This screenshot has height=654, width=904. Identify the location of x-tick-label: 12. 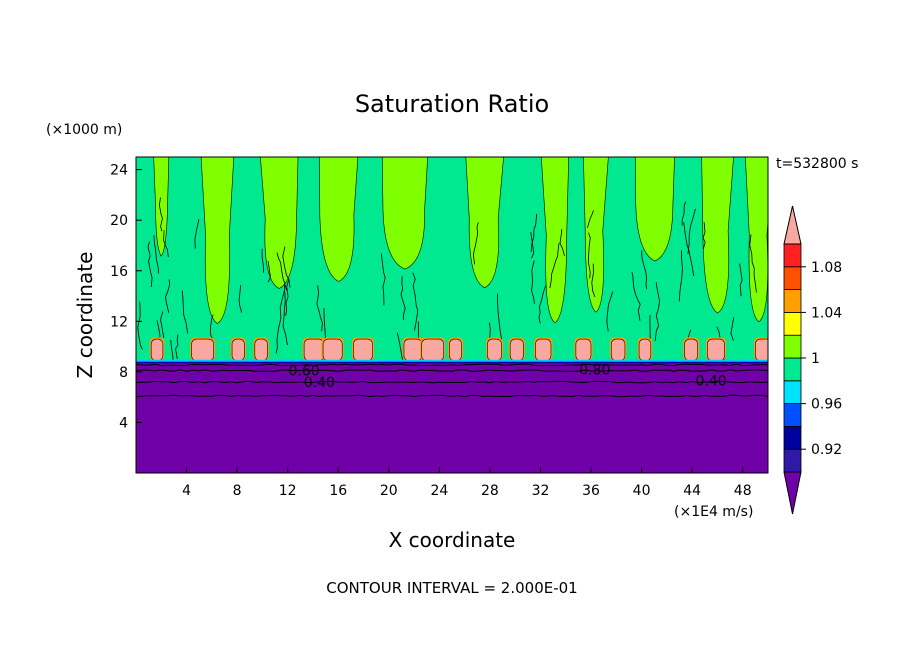
(288, 491).